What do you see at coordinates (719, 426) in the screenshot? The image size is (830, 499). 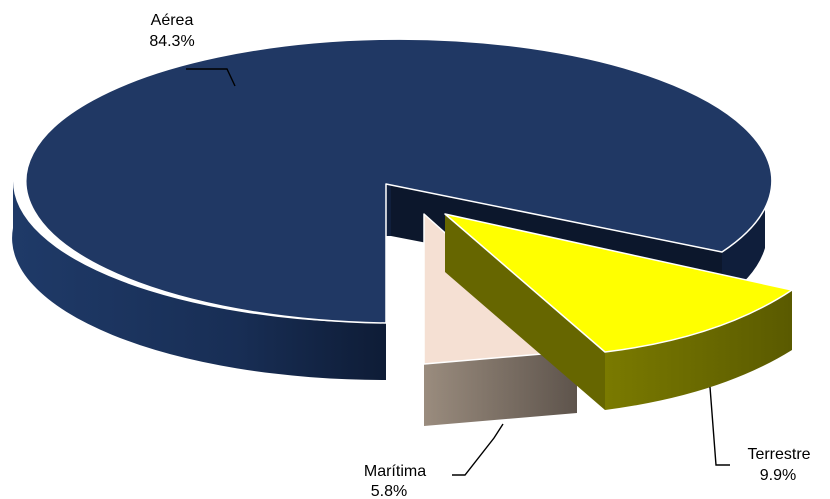 I see `leader-line-terrestre` at bounding box center [719, 426].